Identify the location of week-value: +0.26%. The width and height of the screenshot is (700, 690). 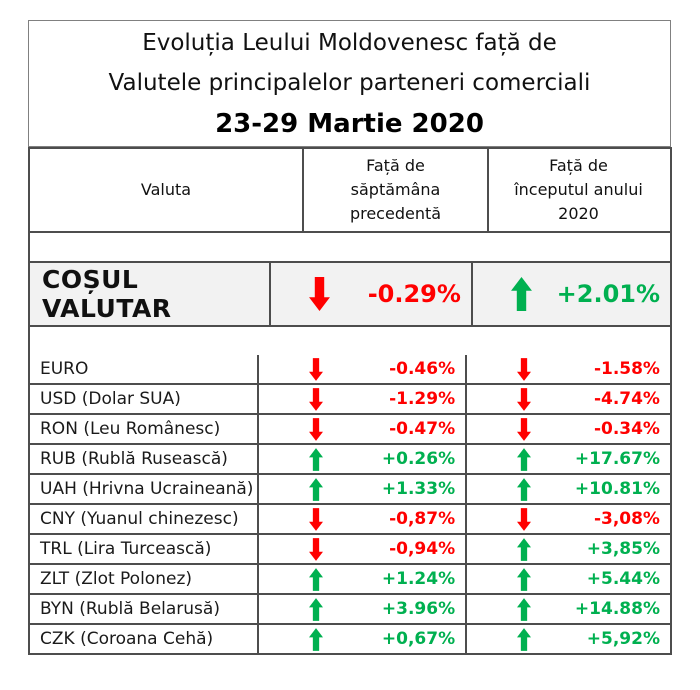
(418, 459).